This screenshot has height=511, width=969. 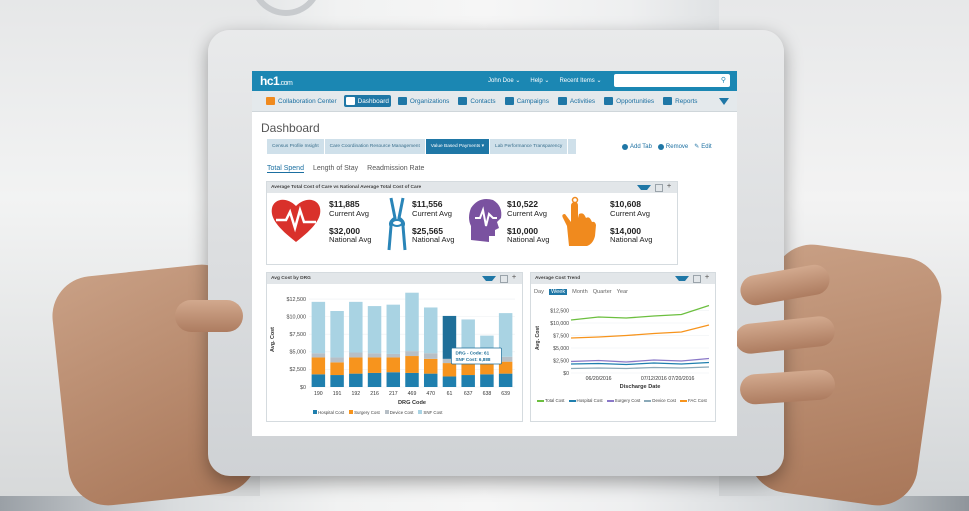 I want to click on legend-fac-cost: FAC Cost, so click(x=693, y=400).